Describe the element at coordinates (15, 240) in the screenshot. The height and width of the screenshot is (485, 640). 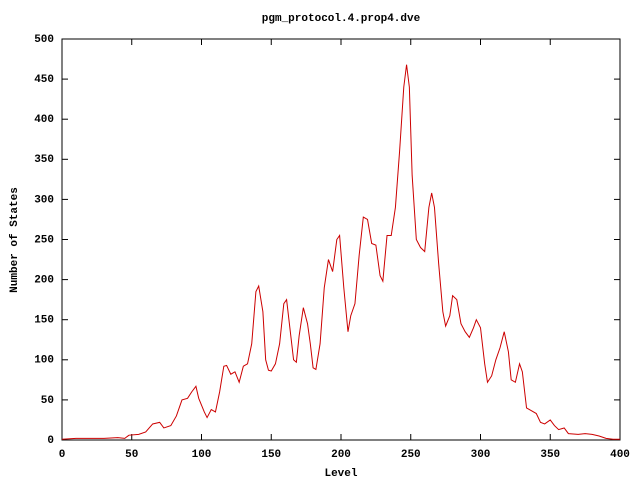
I see `y-axis-label: Number of States` at that location.